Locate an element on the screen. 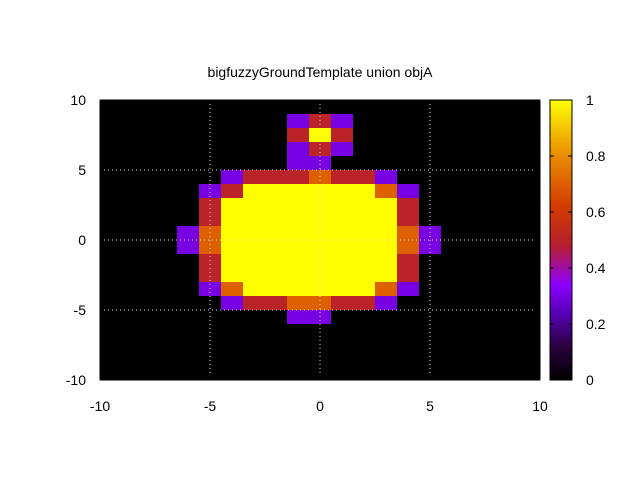 The height and width of the screenshot is (485, 640). y-axis-tick-label-3: 5 is located at coordinates (82, 170).